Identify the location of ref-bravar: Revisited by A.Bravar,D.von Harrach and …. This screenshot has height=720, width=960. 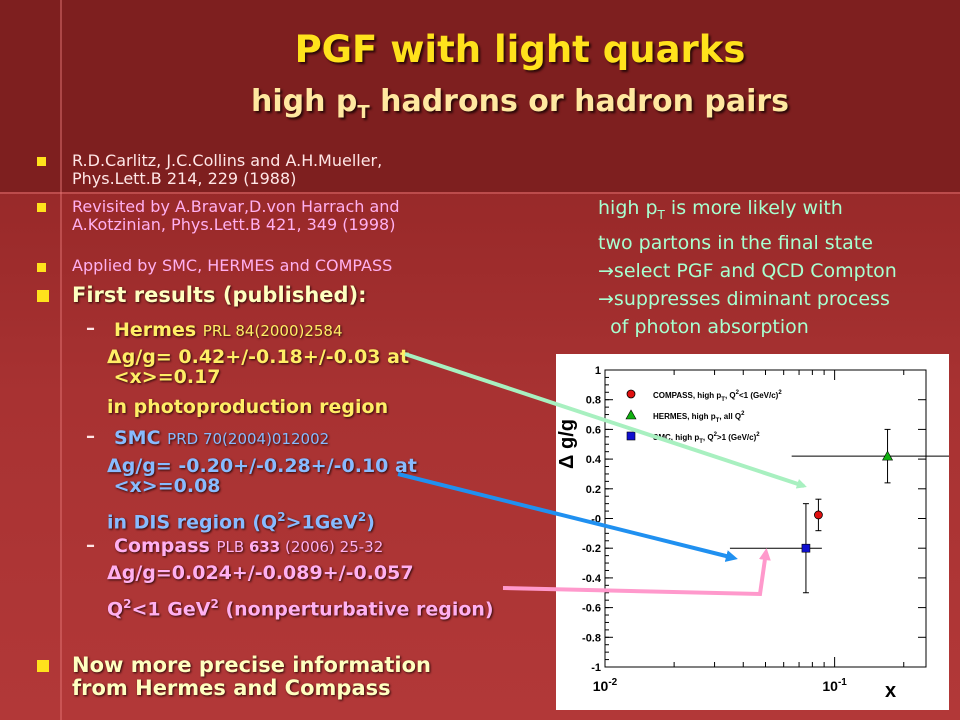
(236, 215).